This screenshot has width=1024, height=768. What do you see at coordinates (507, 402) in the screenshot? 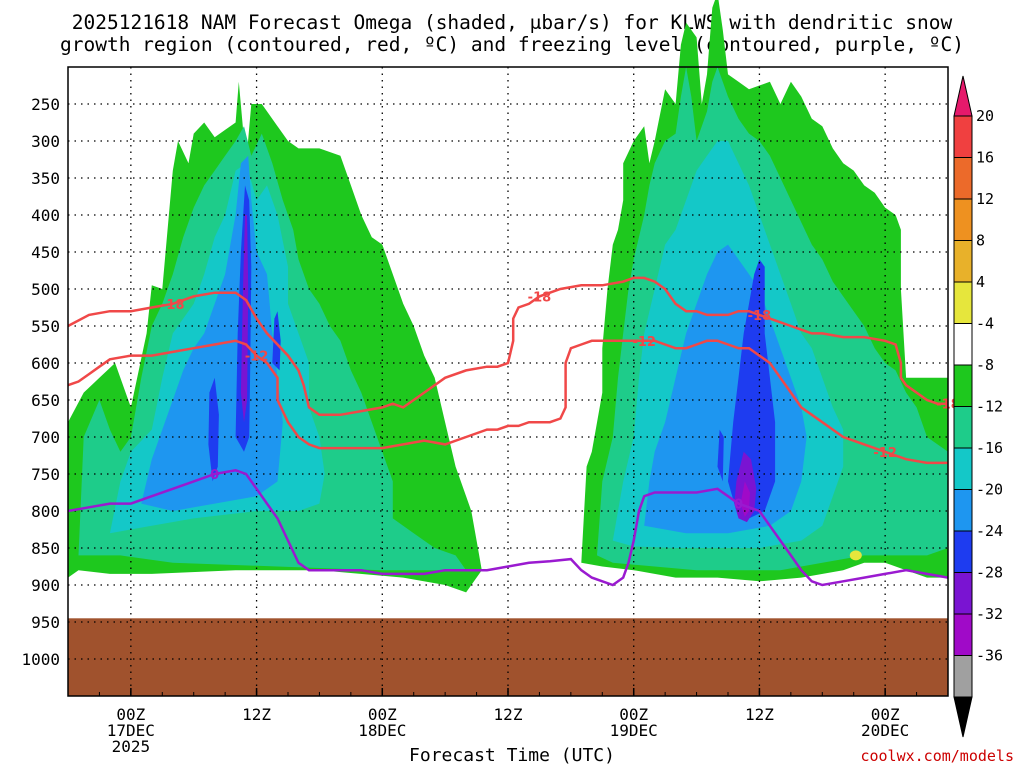
I see `dendritic-contour-minus12` at bounding box center [507, 402].